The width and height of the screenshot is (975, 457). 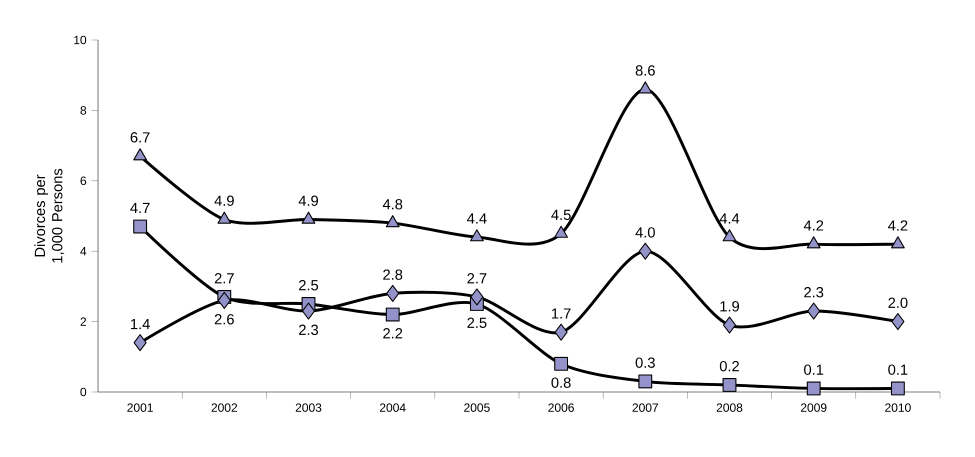 I want to click on data-label: 4.8, so click(x=392, y=204).